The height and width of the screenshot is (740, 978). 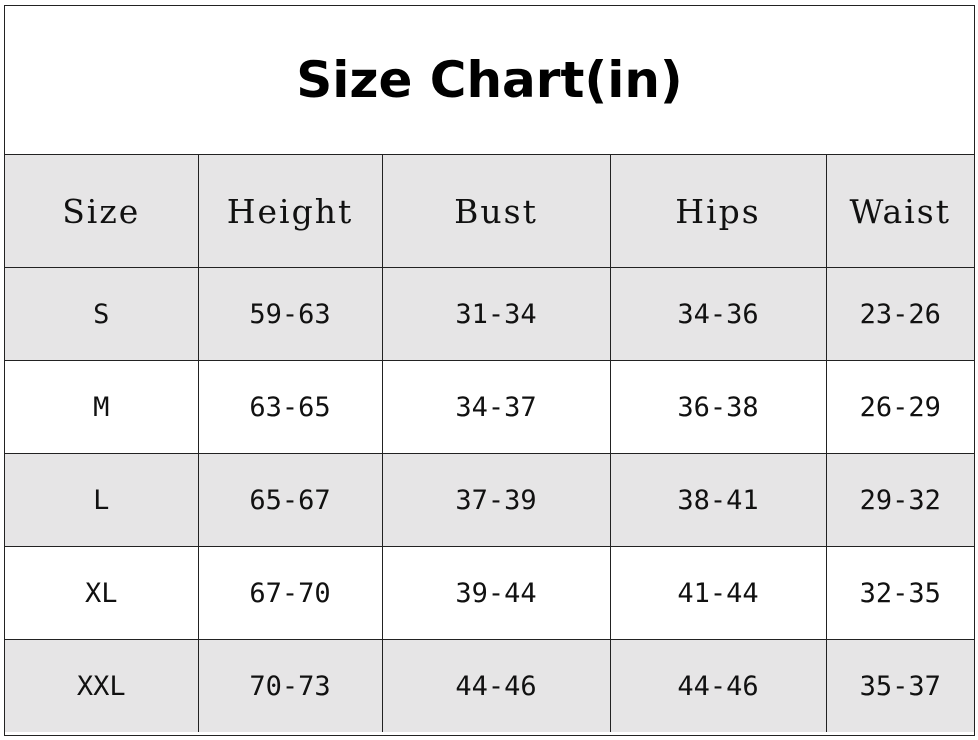 What do you see at coordinates (290, 593) in the screenshot?
I see `cell-height: 67-70` at bounding box center [290, 593].